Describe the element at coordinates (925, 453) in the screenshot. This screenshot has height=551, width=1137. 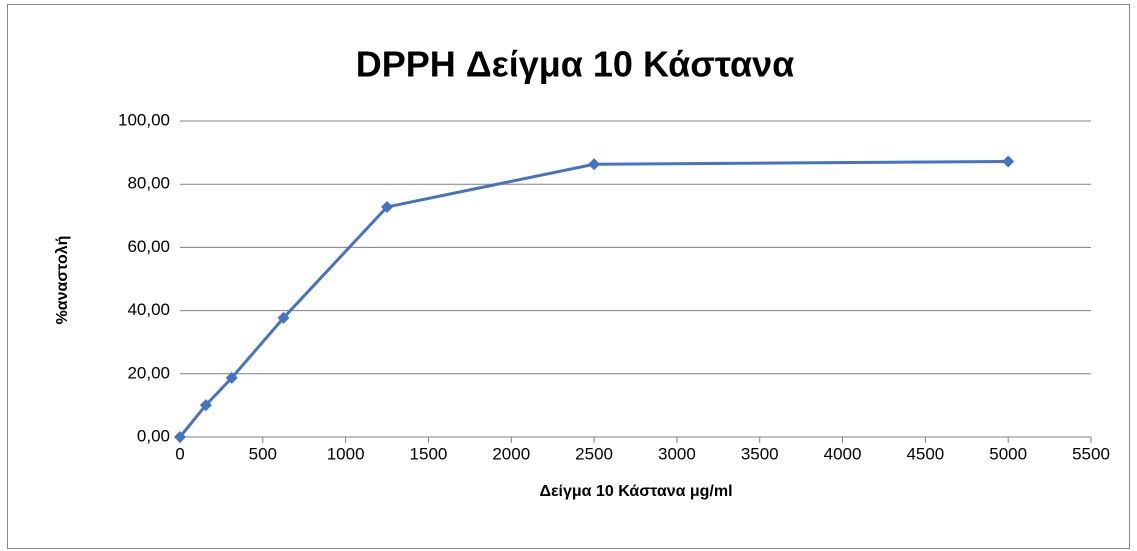
I see `x-tick-label: 4500` at that location.